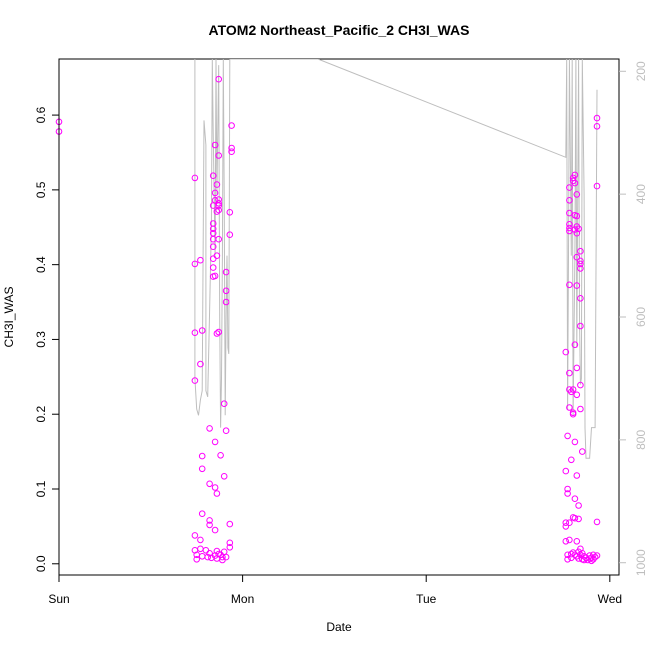 This screenshot has width=650, height=650. I want to click on right-tick-label: 1000, so click(641, 562).